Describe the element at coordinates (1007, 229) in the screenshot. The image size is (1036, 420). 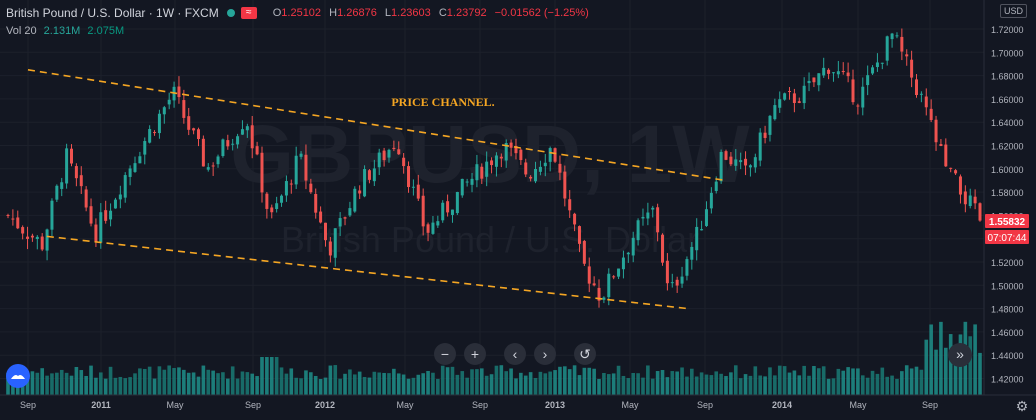
I see `price-badges: 1.55832 07:07:44` at that location.